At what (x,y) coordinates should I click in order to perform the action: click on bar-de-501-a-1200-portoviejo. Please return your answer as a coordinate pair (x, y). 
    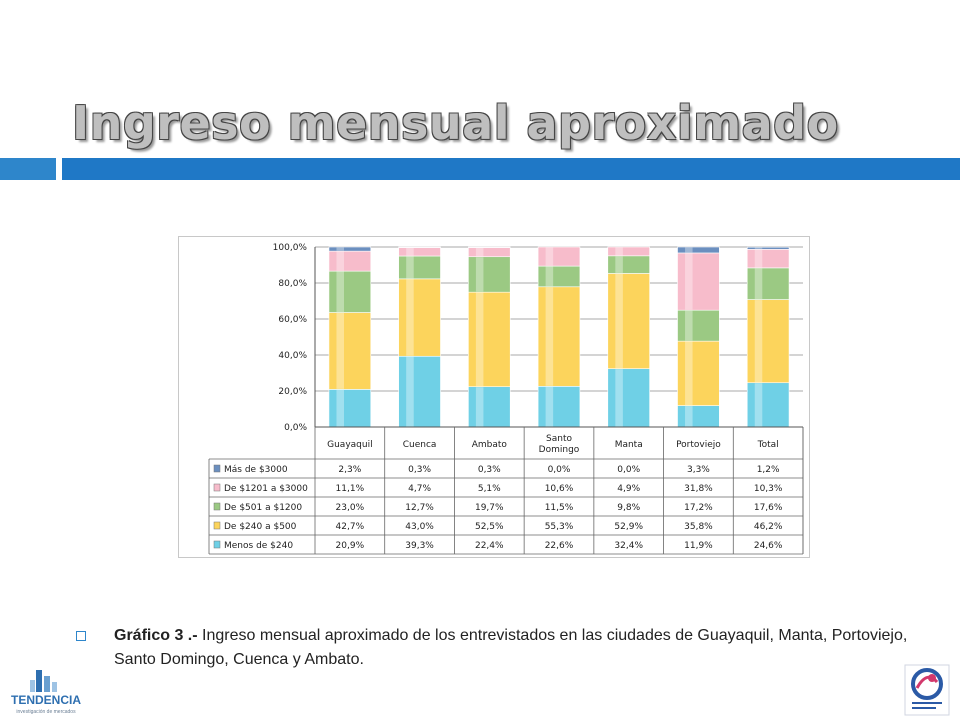
    Looking at the image, I should click on (698, 325).